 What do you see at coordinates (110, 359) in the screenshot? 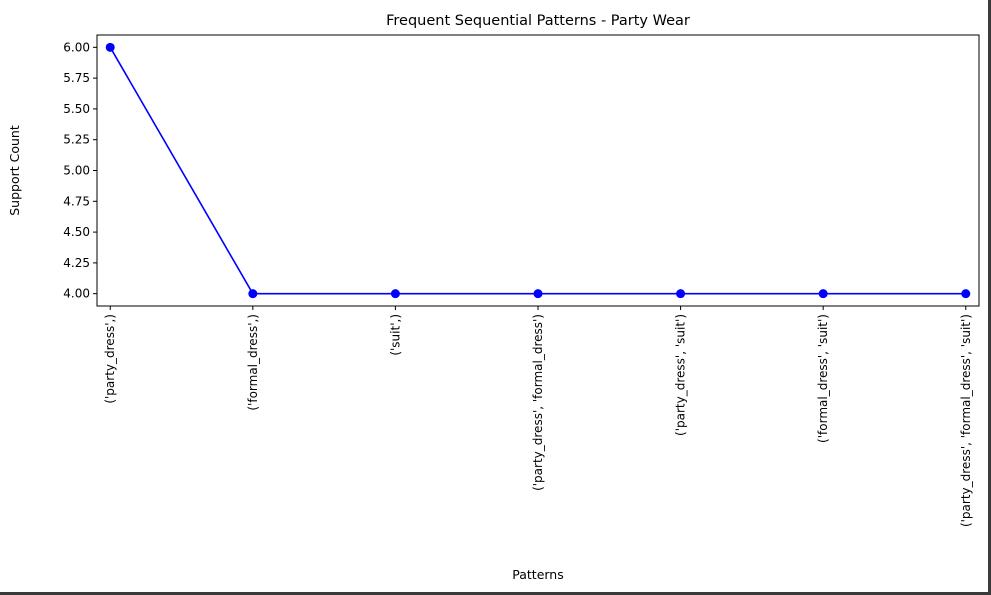
I see `x-tick-label: ('party_dress',)` at bounding box center [110, 359].